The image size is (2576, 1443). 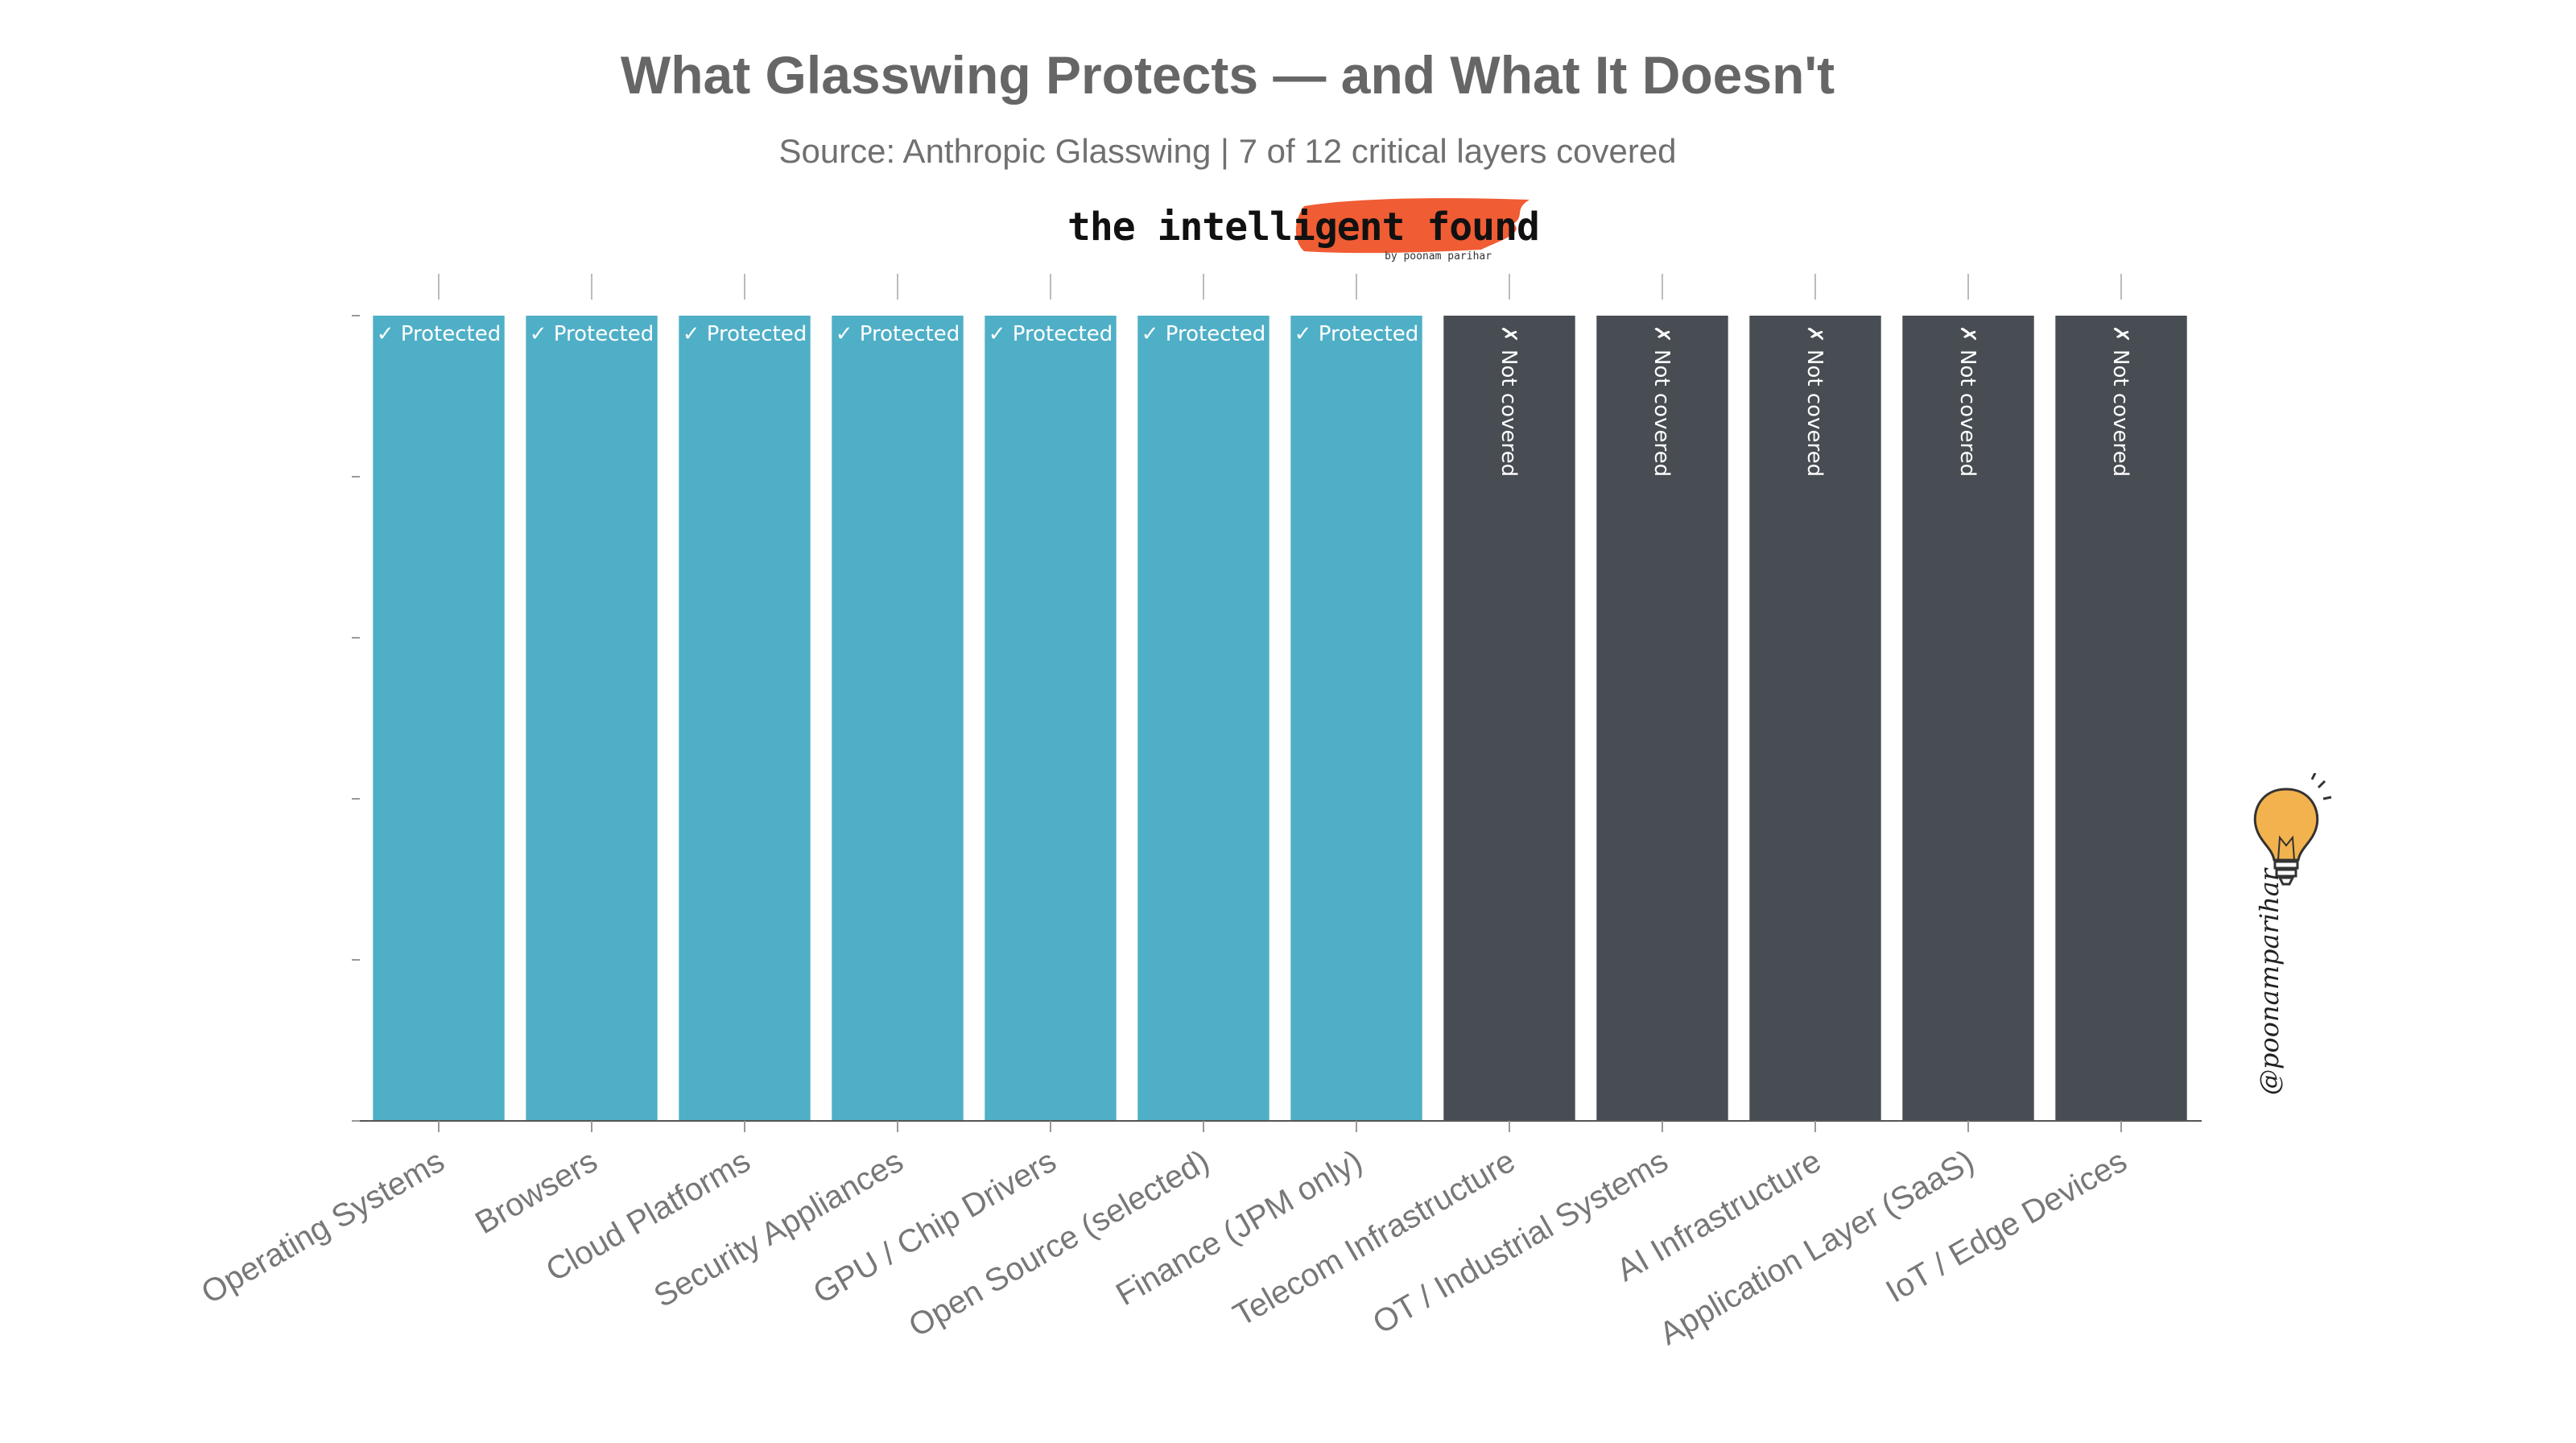 I want to click on x-tick-label: OT / Industrial Systems, so click(x=1520, y=1242).